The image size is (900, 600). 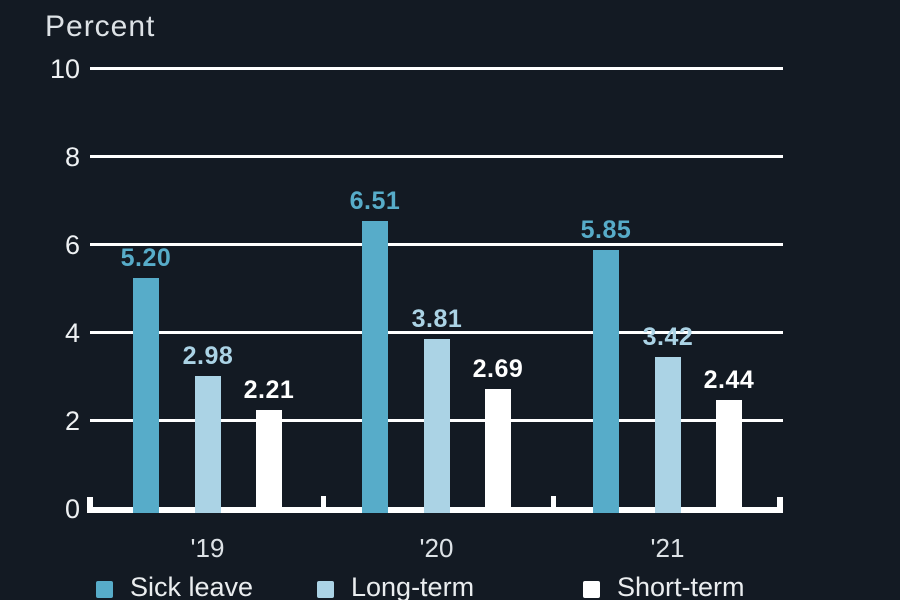 I want to click on value-label-long-term-20: 3.81, so click(x=437, y=319).